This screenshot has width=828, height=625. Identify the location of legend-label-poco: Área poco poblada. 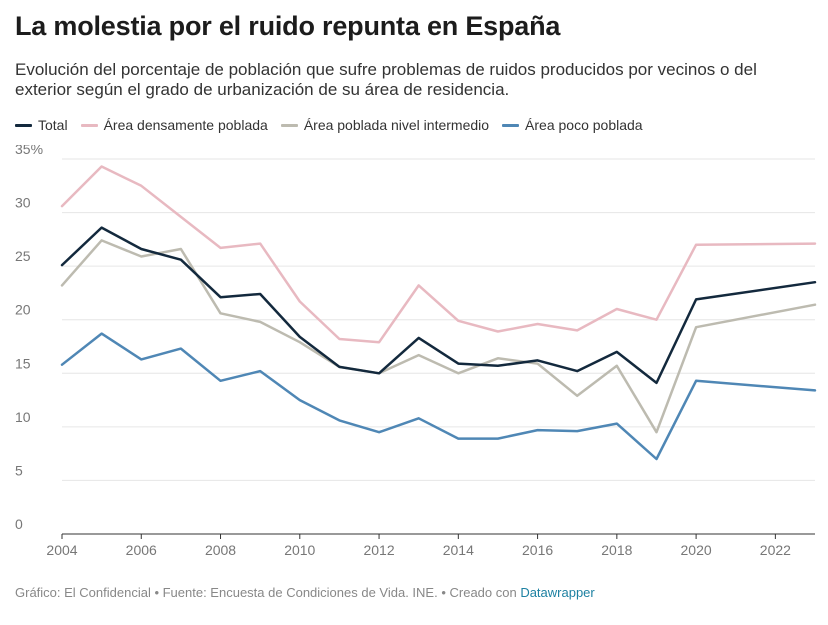
(584, 125).